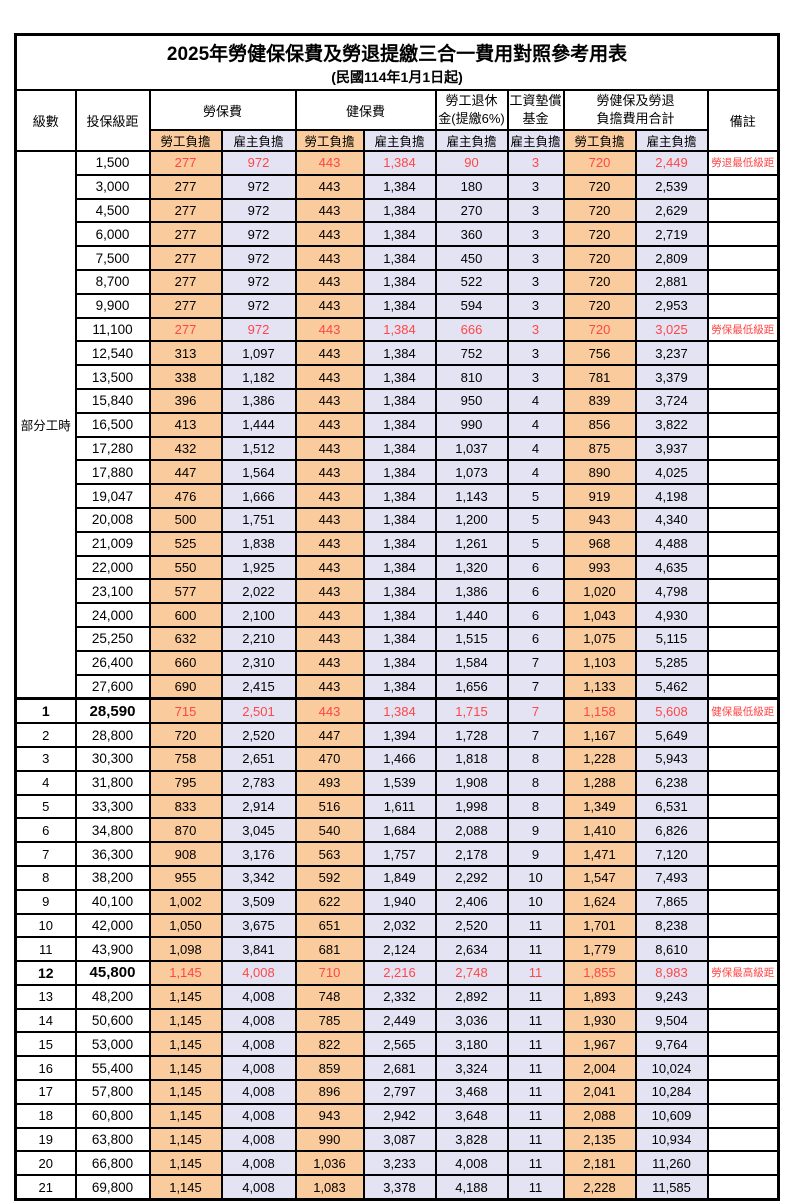 The image size is (791, 1201). I want to click on cell-pension-employer: 1,728, so click(471, 735).